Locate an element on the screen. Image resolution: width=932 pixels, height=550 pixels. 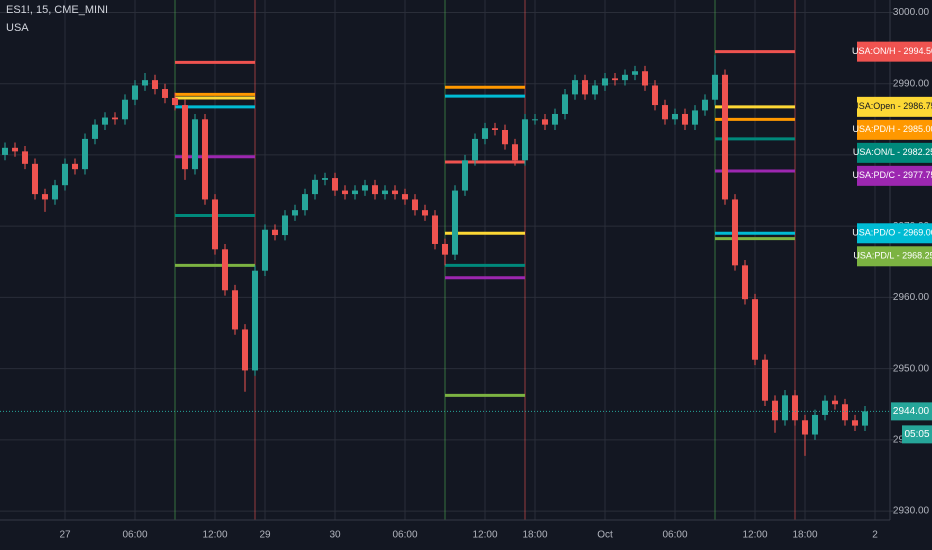
level-label: USA:PD/L - 2968.25 is located at coordinates (892, 256).